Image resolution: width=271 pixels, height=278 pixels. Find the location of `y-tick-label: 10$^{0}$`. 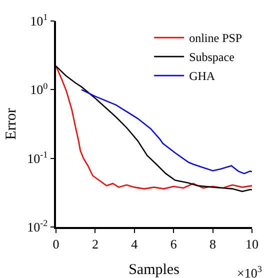

y-tick-label: 10$^{0}$ is located at coordinates (39, 89).